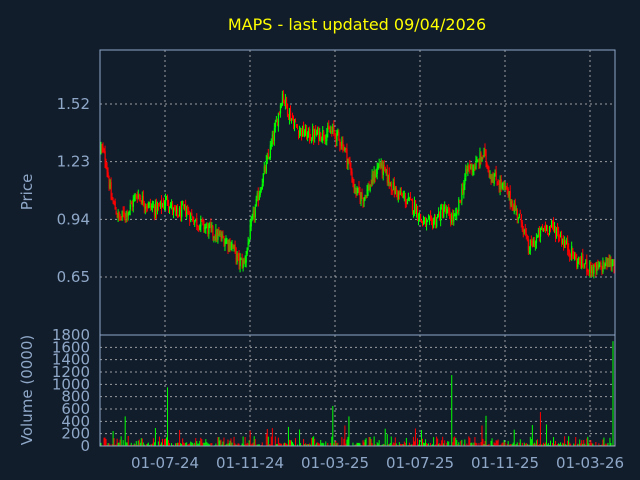 This screenshot has height=480, width=640. Describe the element at coordinates (590, 463) in the screenshot. I see `x-tick-label: 01-03-26` at that location.